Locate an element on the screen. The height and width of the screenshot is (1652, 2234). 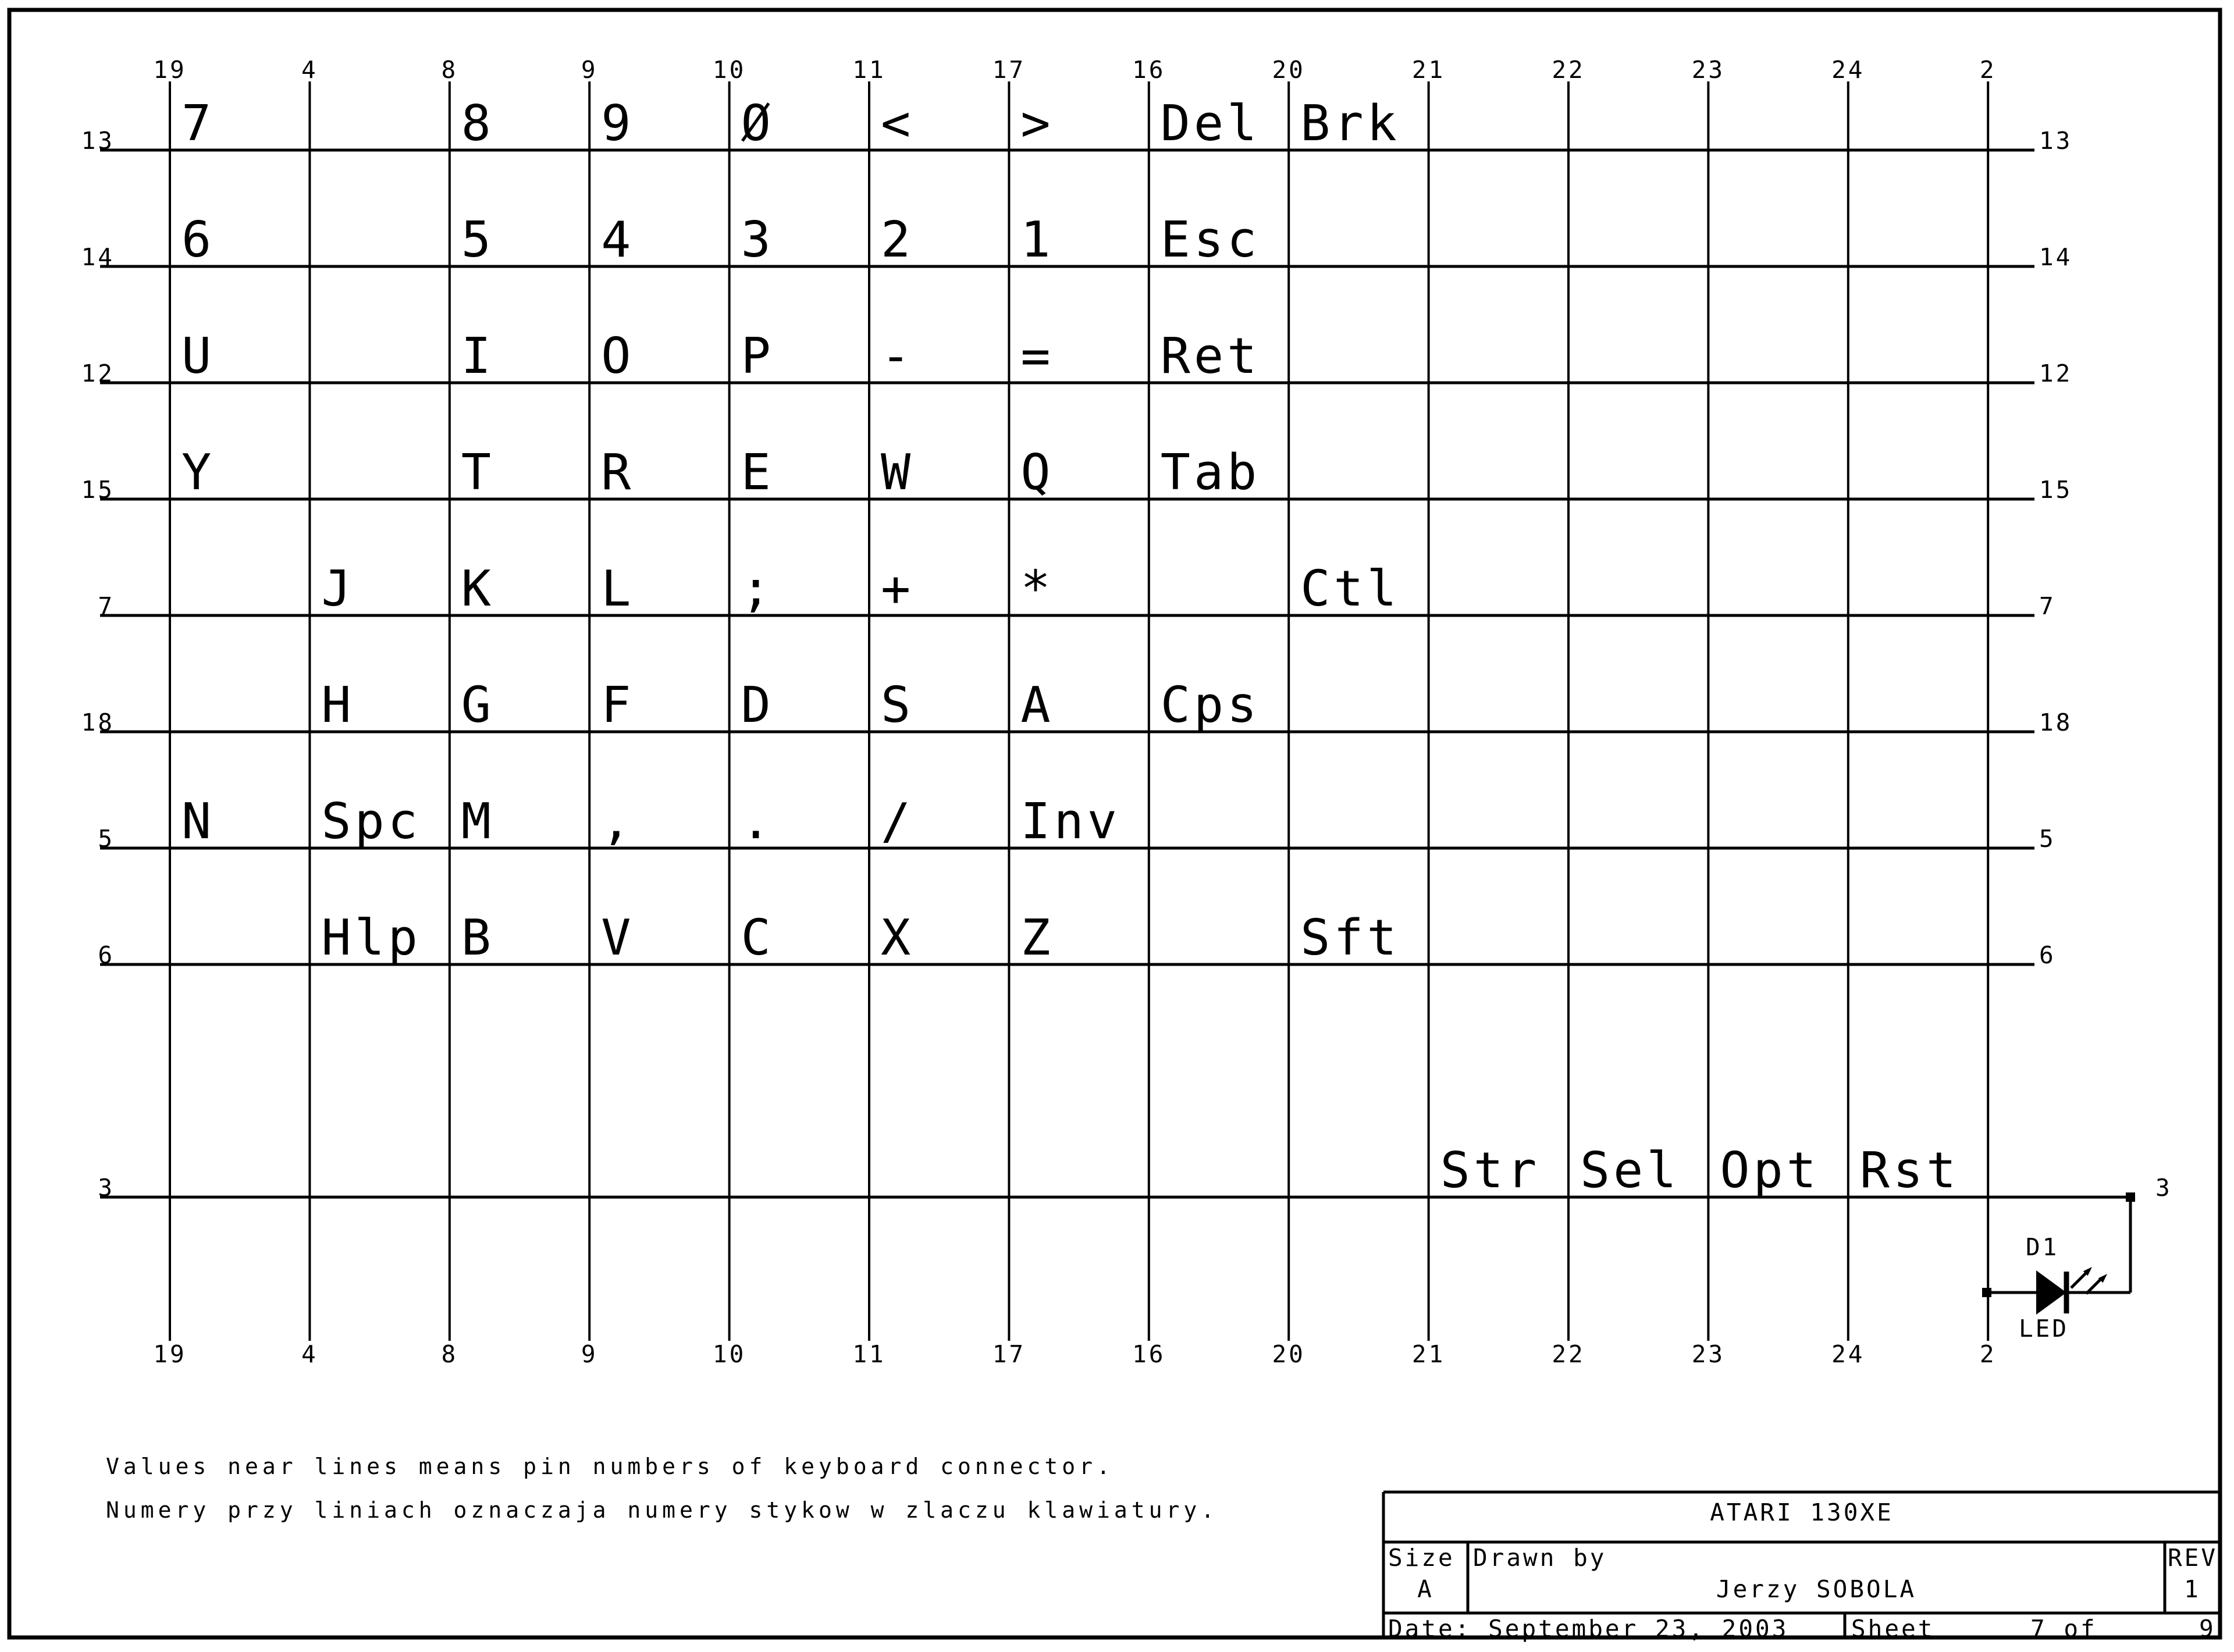
column-pin-label-top: 24 is located at coordinates (1848, 70).